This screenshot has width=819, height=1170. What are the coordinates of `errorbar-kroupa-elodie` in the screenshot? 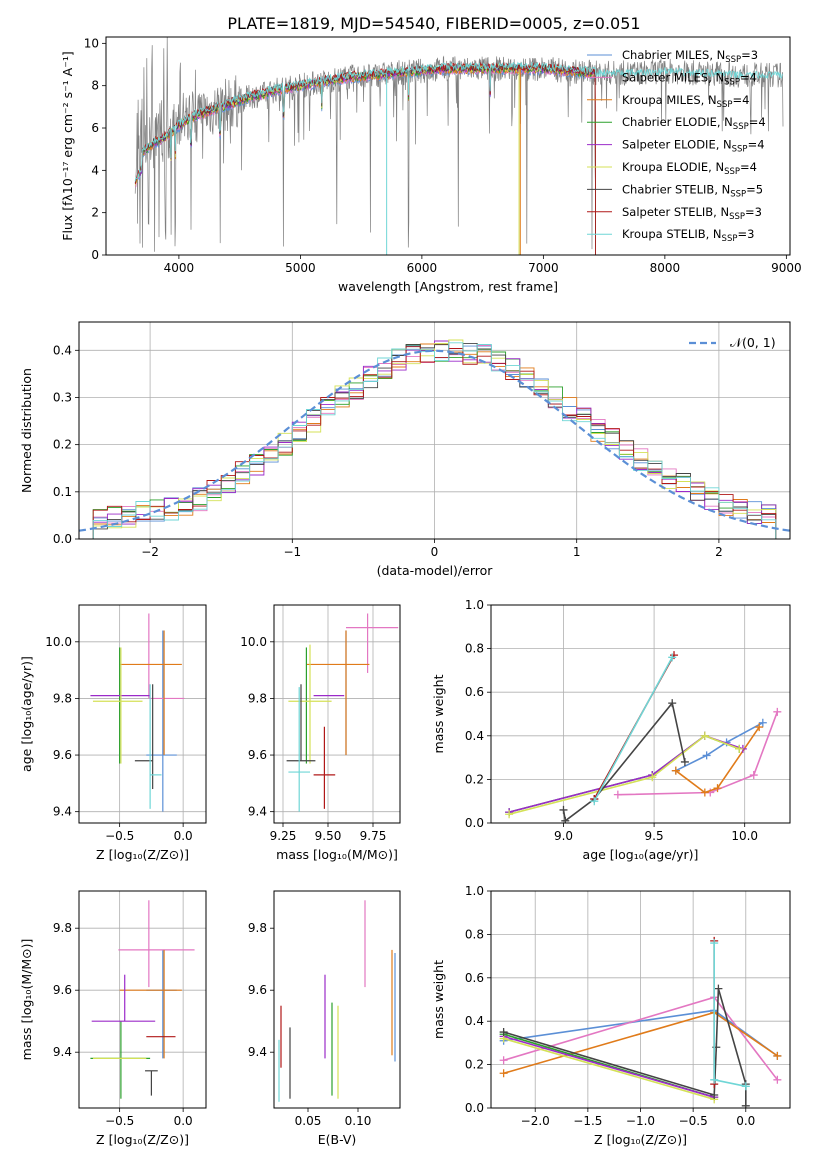 It's located at (310, 704).